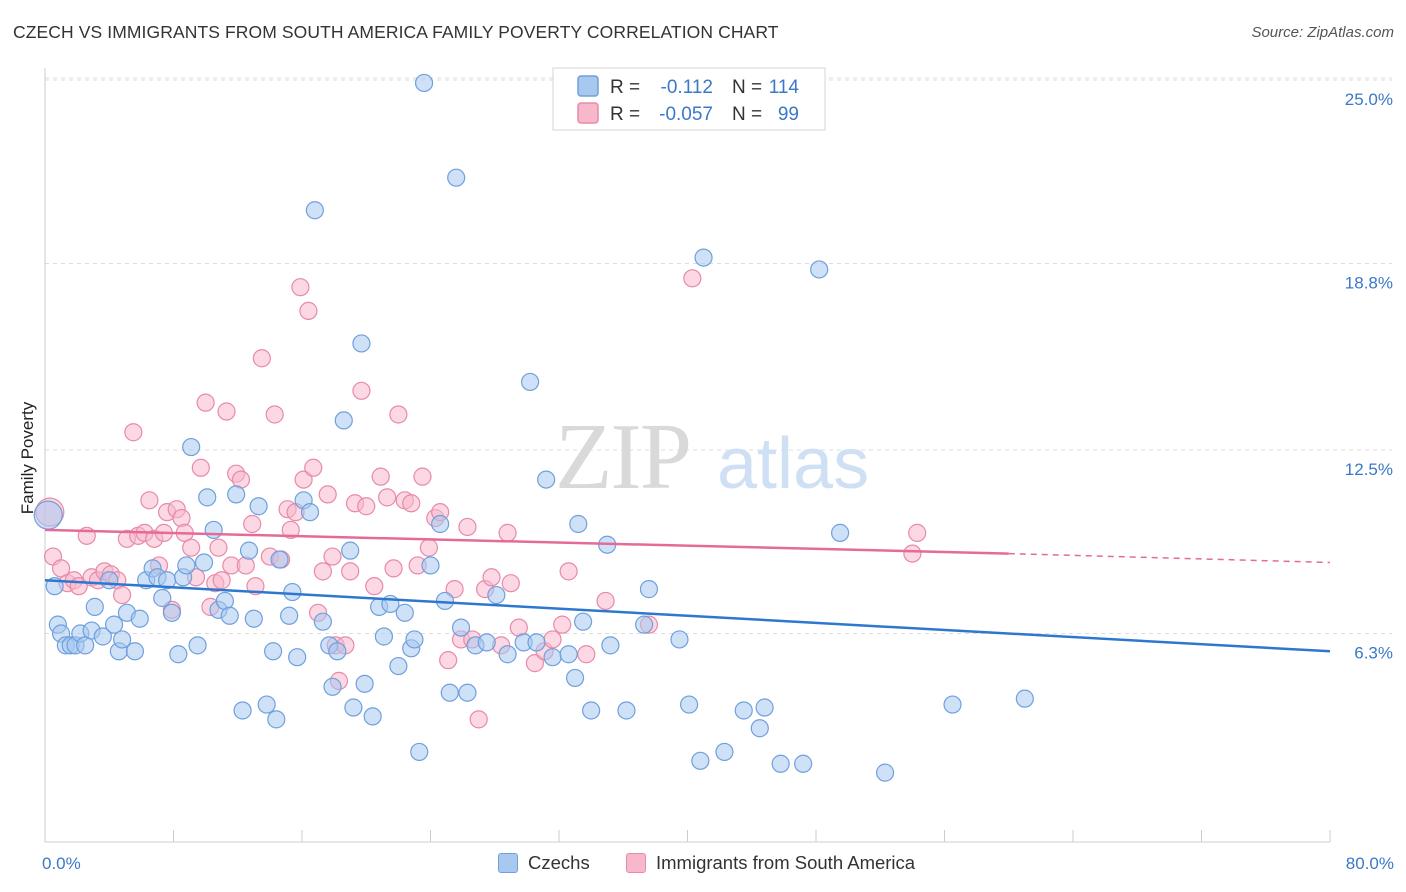 The height and width of the screenshot is (892, 1406). Describe the element at coordinates (793, 464) in the screenshot. I see `watermark-atlas: atlas` at that location.